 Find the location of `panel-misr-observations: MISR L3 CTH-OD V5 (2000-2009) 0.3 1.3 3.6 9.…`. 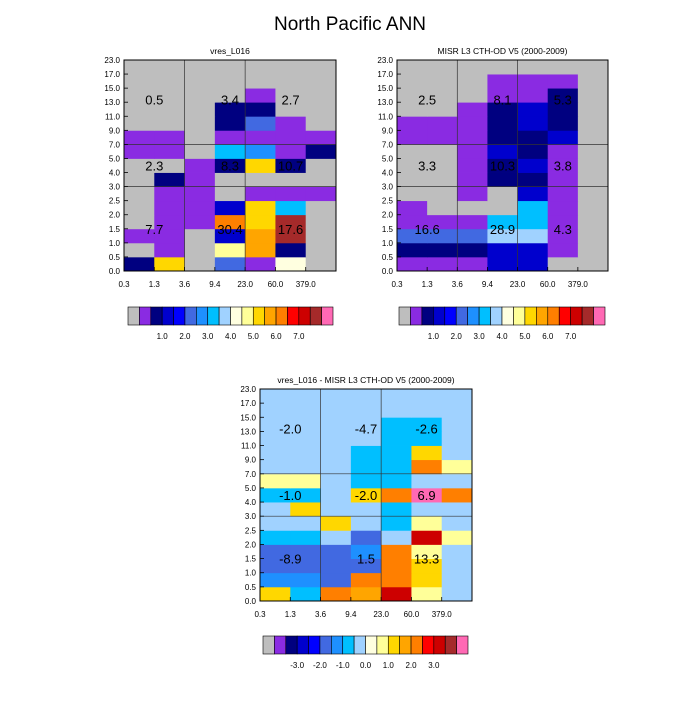

panel-misr-observations: MISR L3 CTH-OD V5 (2000-2009) 0.3 1.3 3.6 9.… is located at coordinates (493, 193).